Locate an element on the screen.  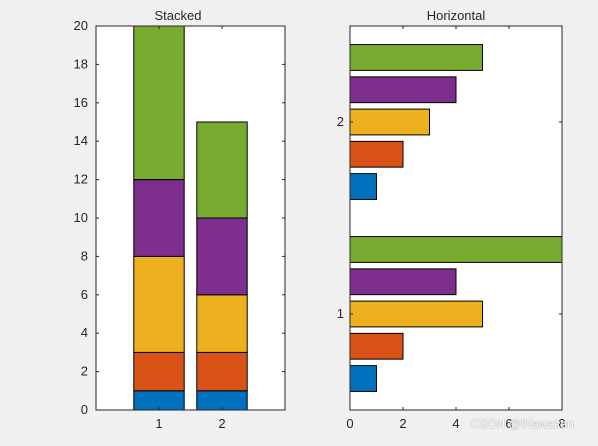
stacked-x-tick-label: 1 is located at coordinates (158, 423).